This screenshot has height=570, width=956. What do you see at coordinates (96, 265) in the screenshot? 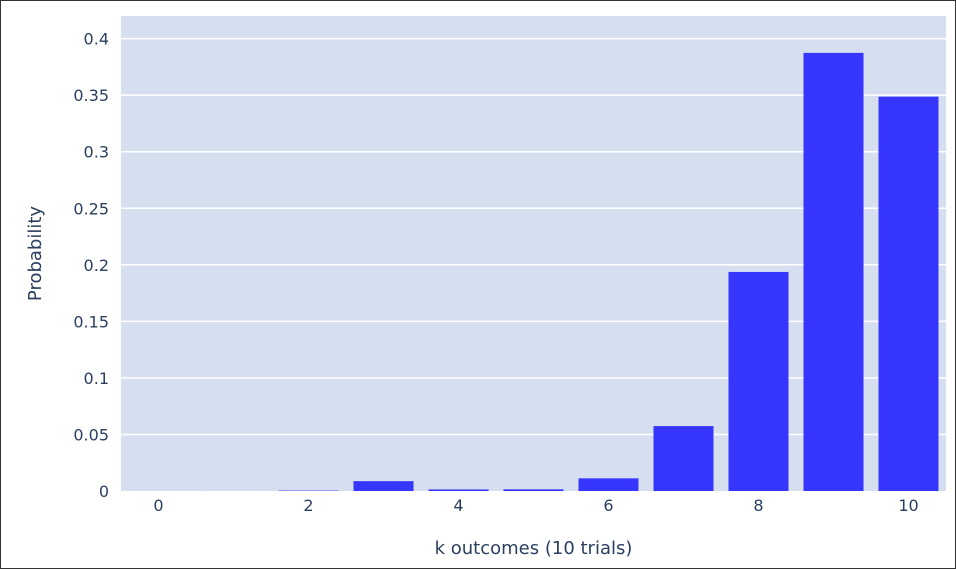
I see `y-tick-label: 0.2` at bounding box center [96, 265].